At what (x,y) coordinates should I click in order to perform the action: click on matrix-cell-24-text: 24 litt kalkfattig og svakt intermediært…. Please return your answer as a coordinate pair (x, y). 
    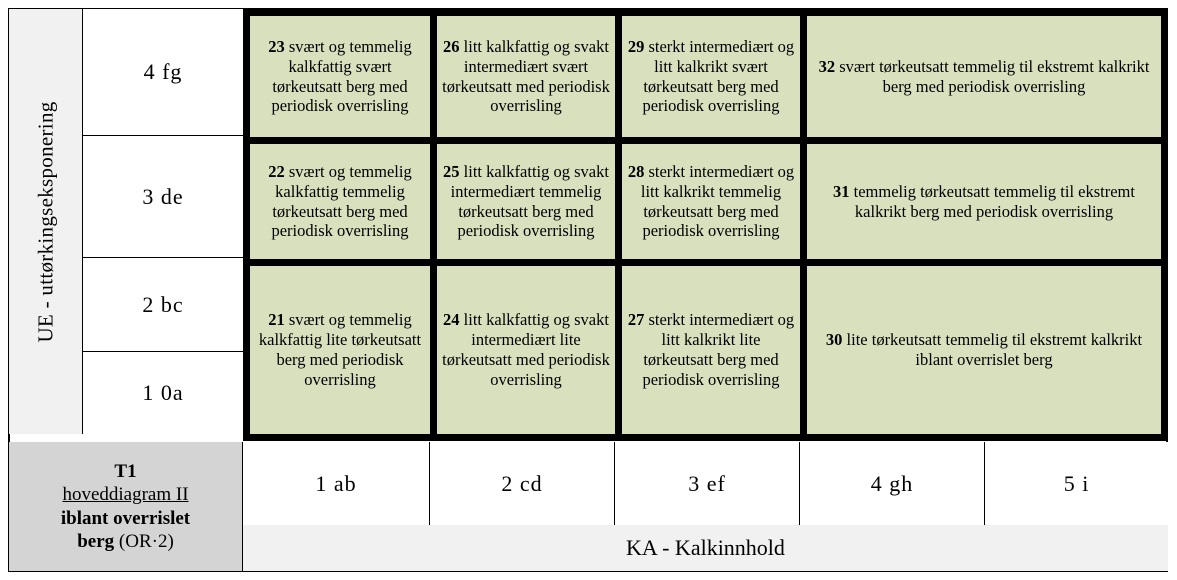
    Looking at the image, I should click on (526, 349).